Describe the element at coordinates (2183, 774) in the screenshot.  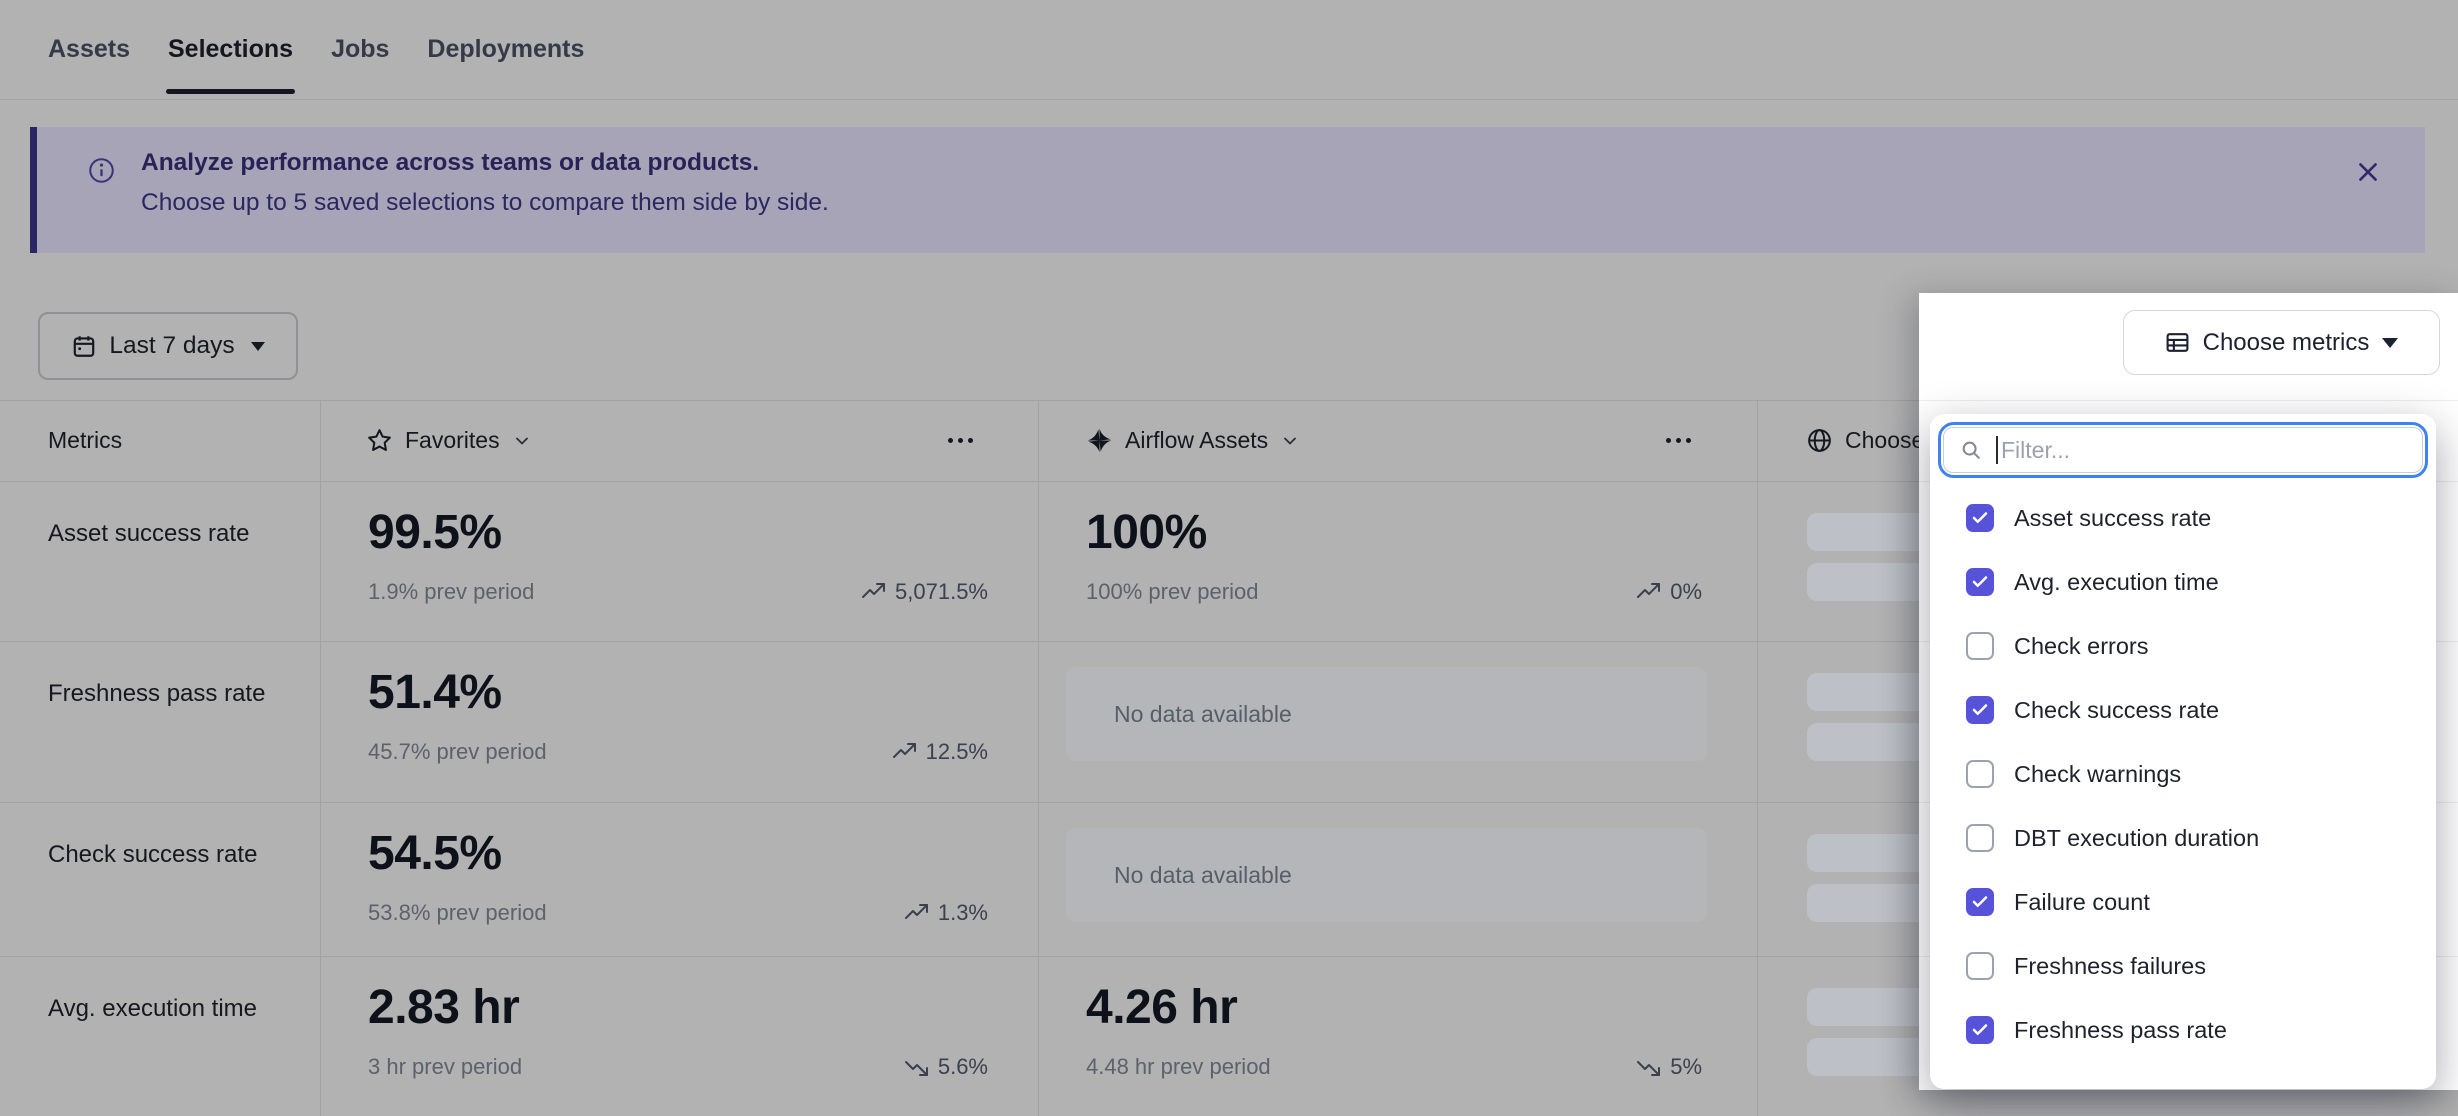
I see `metric-option: Check warnings` at that location.